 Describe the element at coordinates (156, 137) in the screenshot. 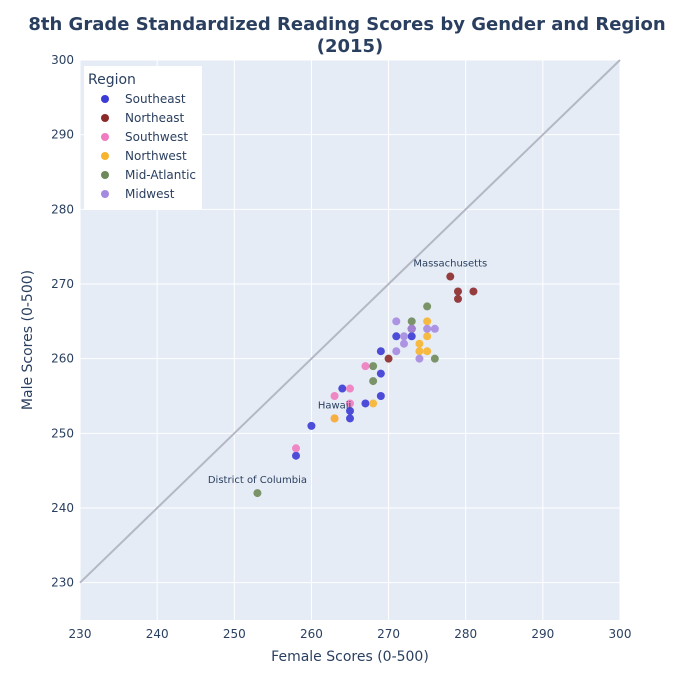

I see `legend-label: Southwest` at that location.